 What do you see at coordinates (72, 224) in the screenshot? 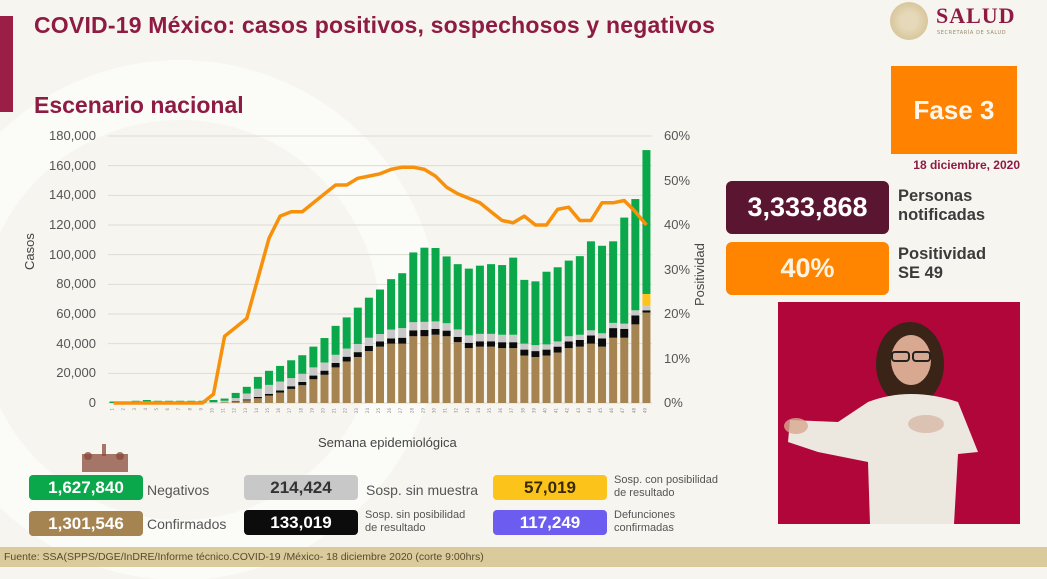
I see `y-tick-label: 120,000` at bounding box center [72, 224].